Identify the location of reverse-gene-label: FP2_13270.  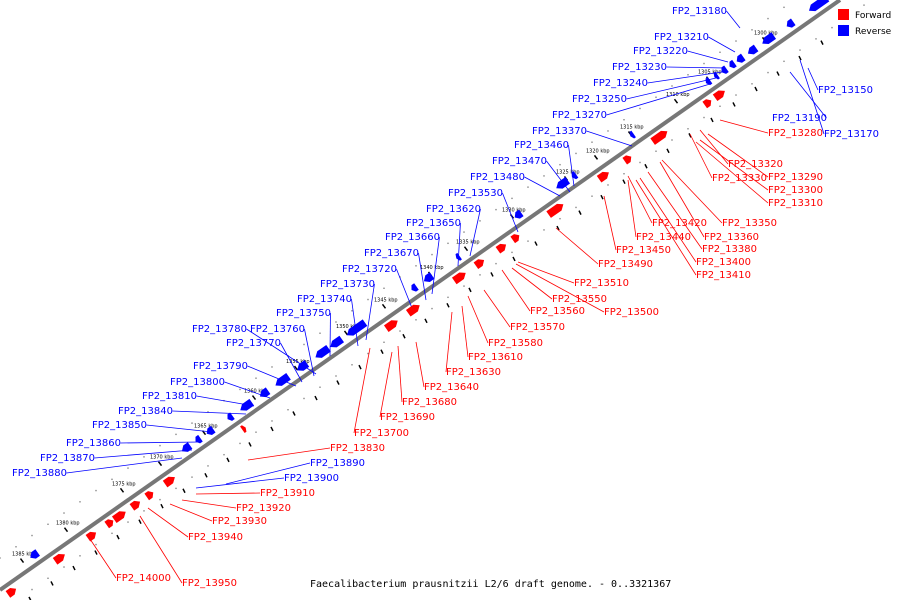
(579, 115).